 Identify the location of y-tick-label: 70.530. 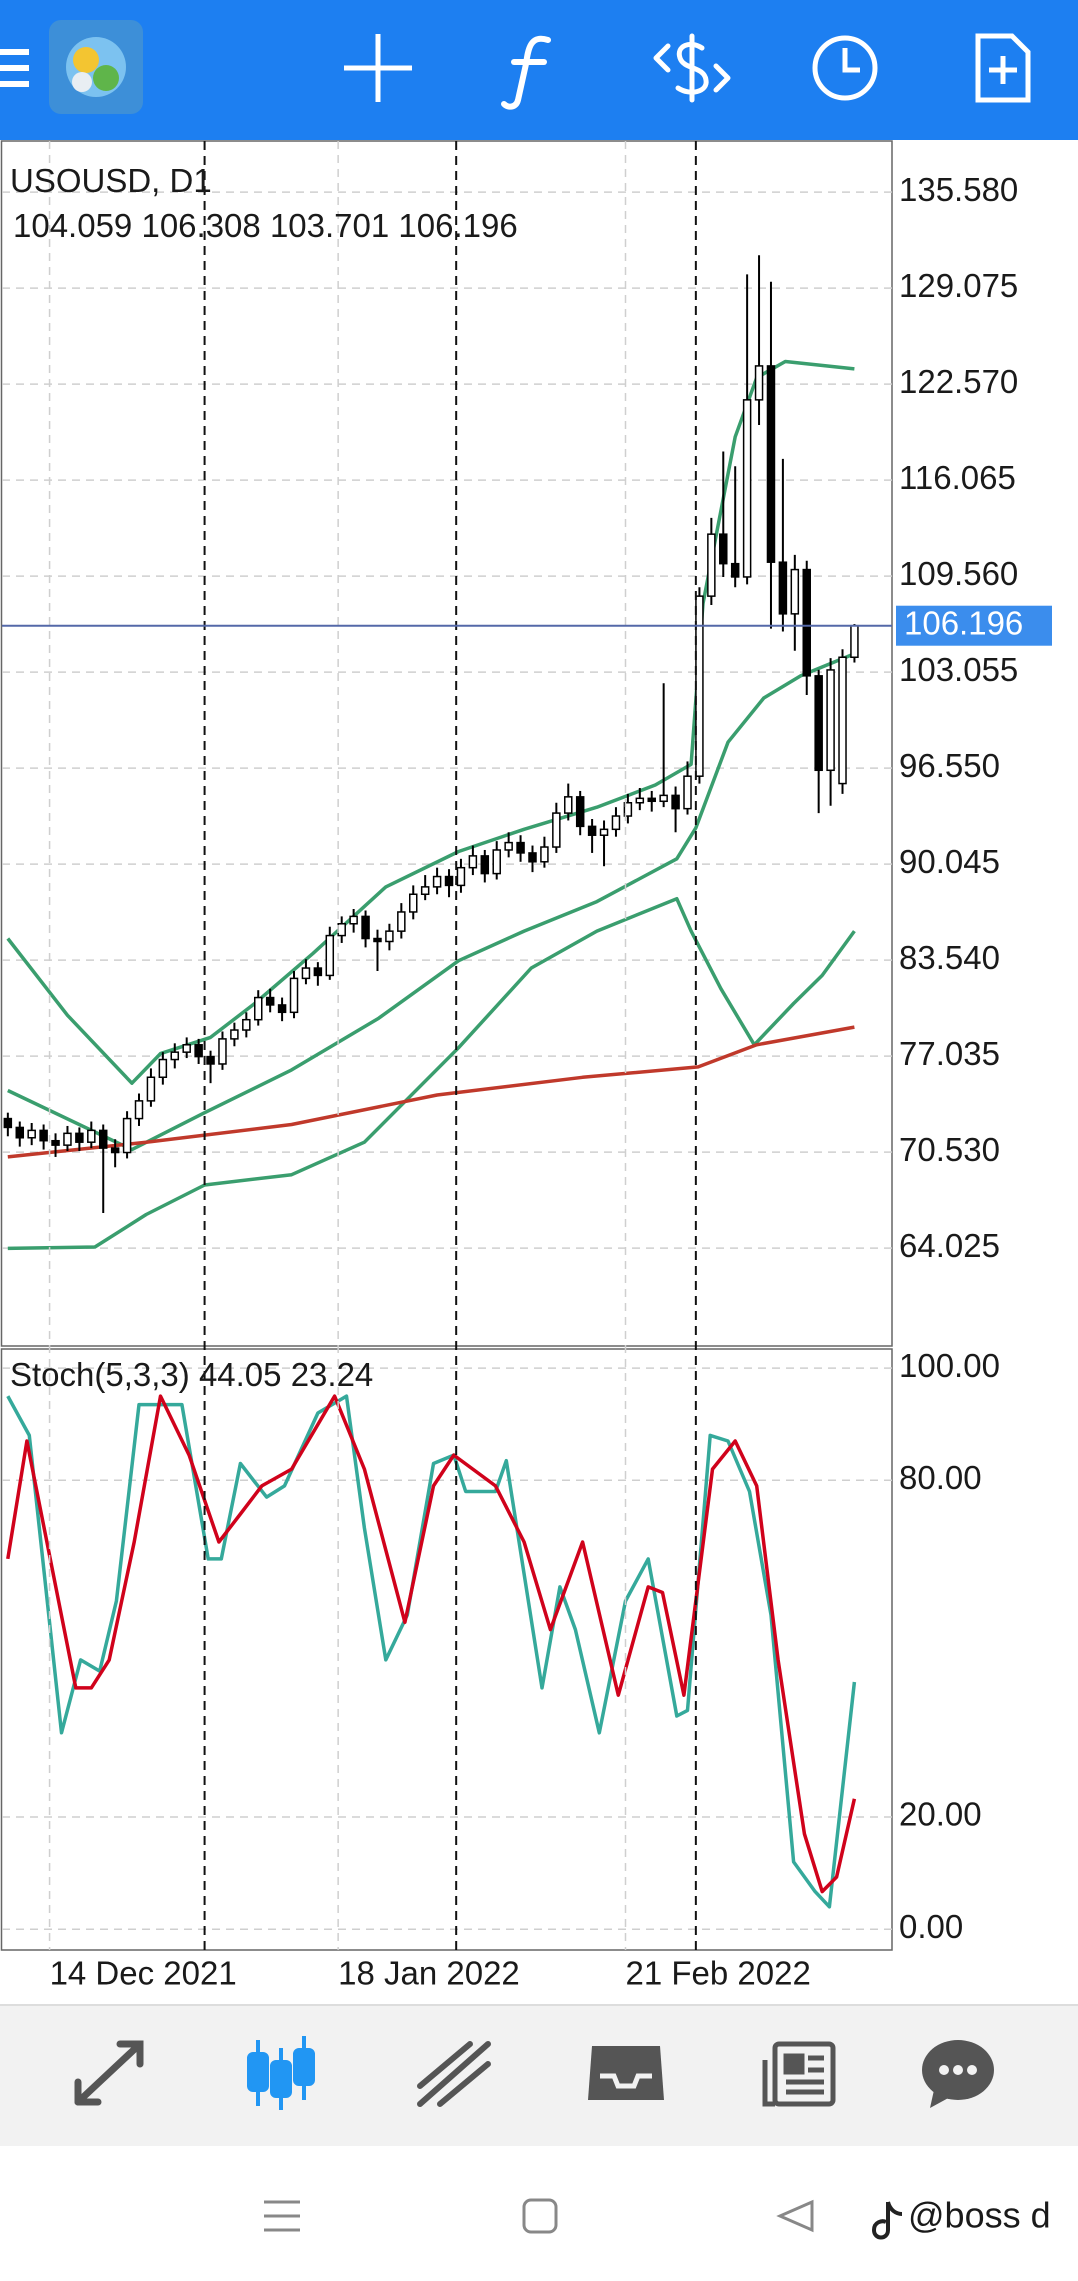
(949, 1149).